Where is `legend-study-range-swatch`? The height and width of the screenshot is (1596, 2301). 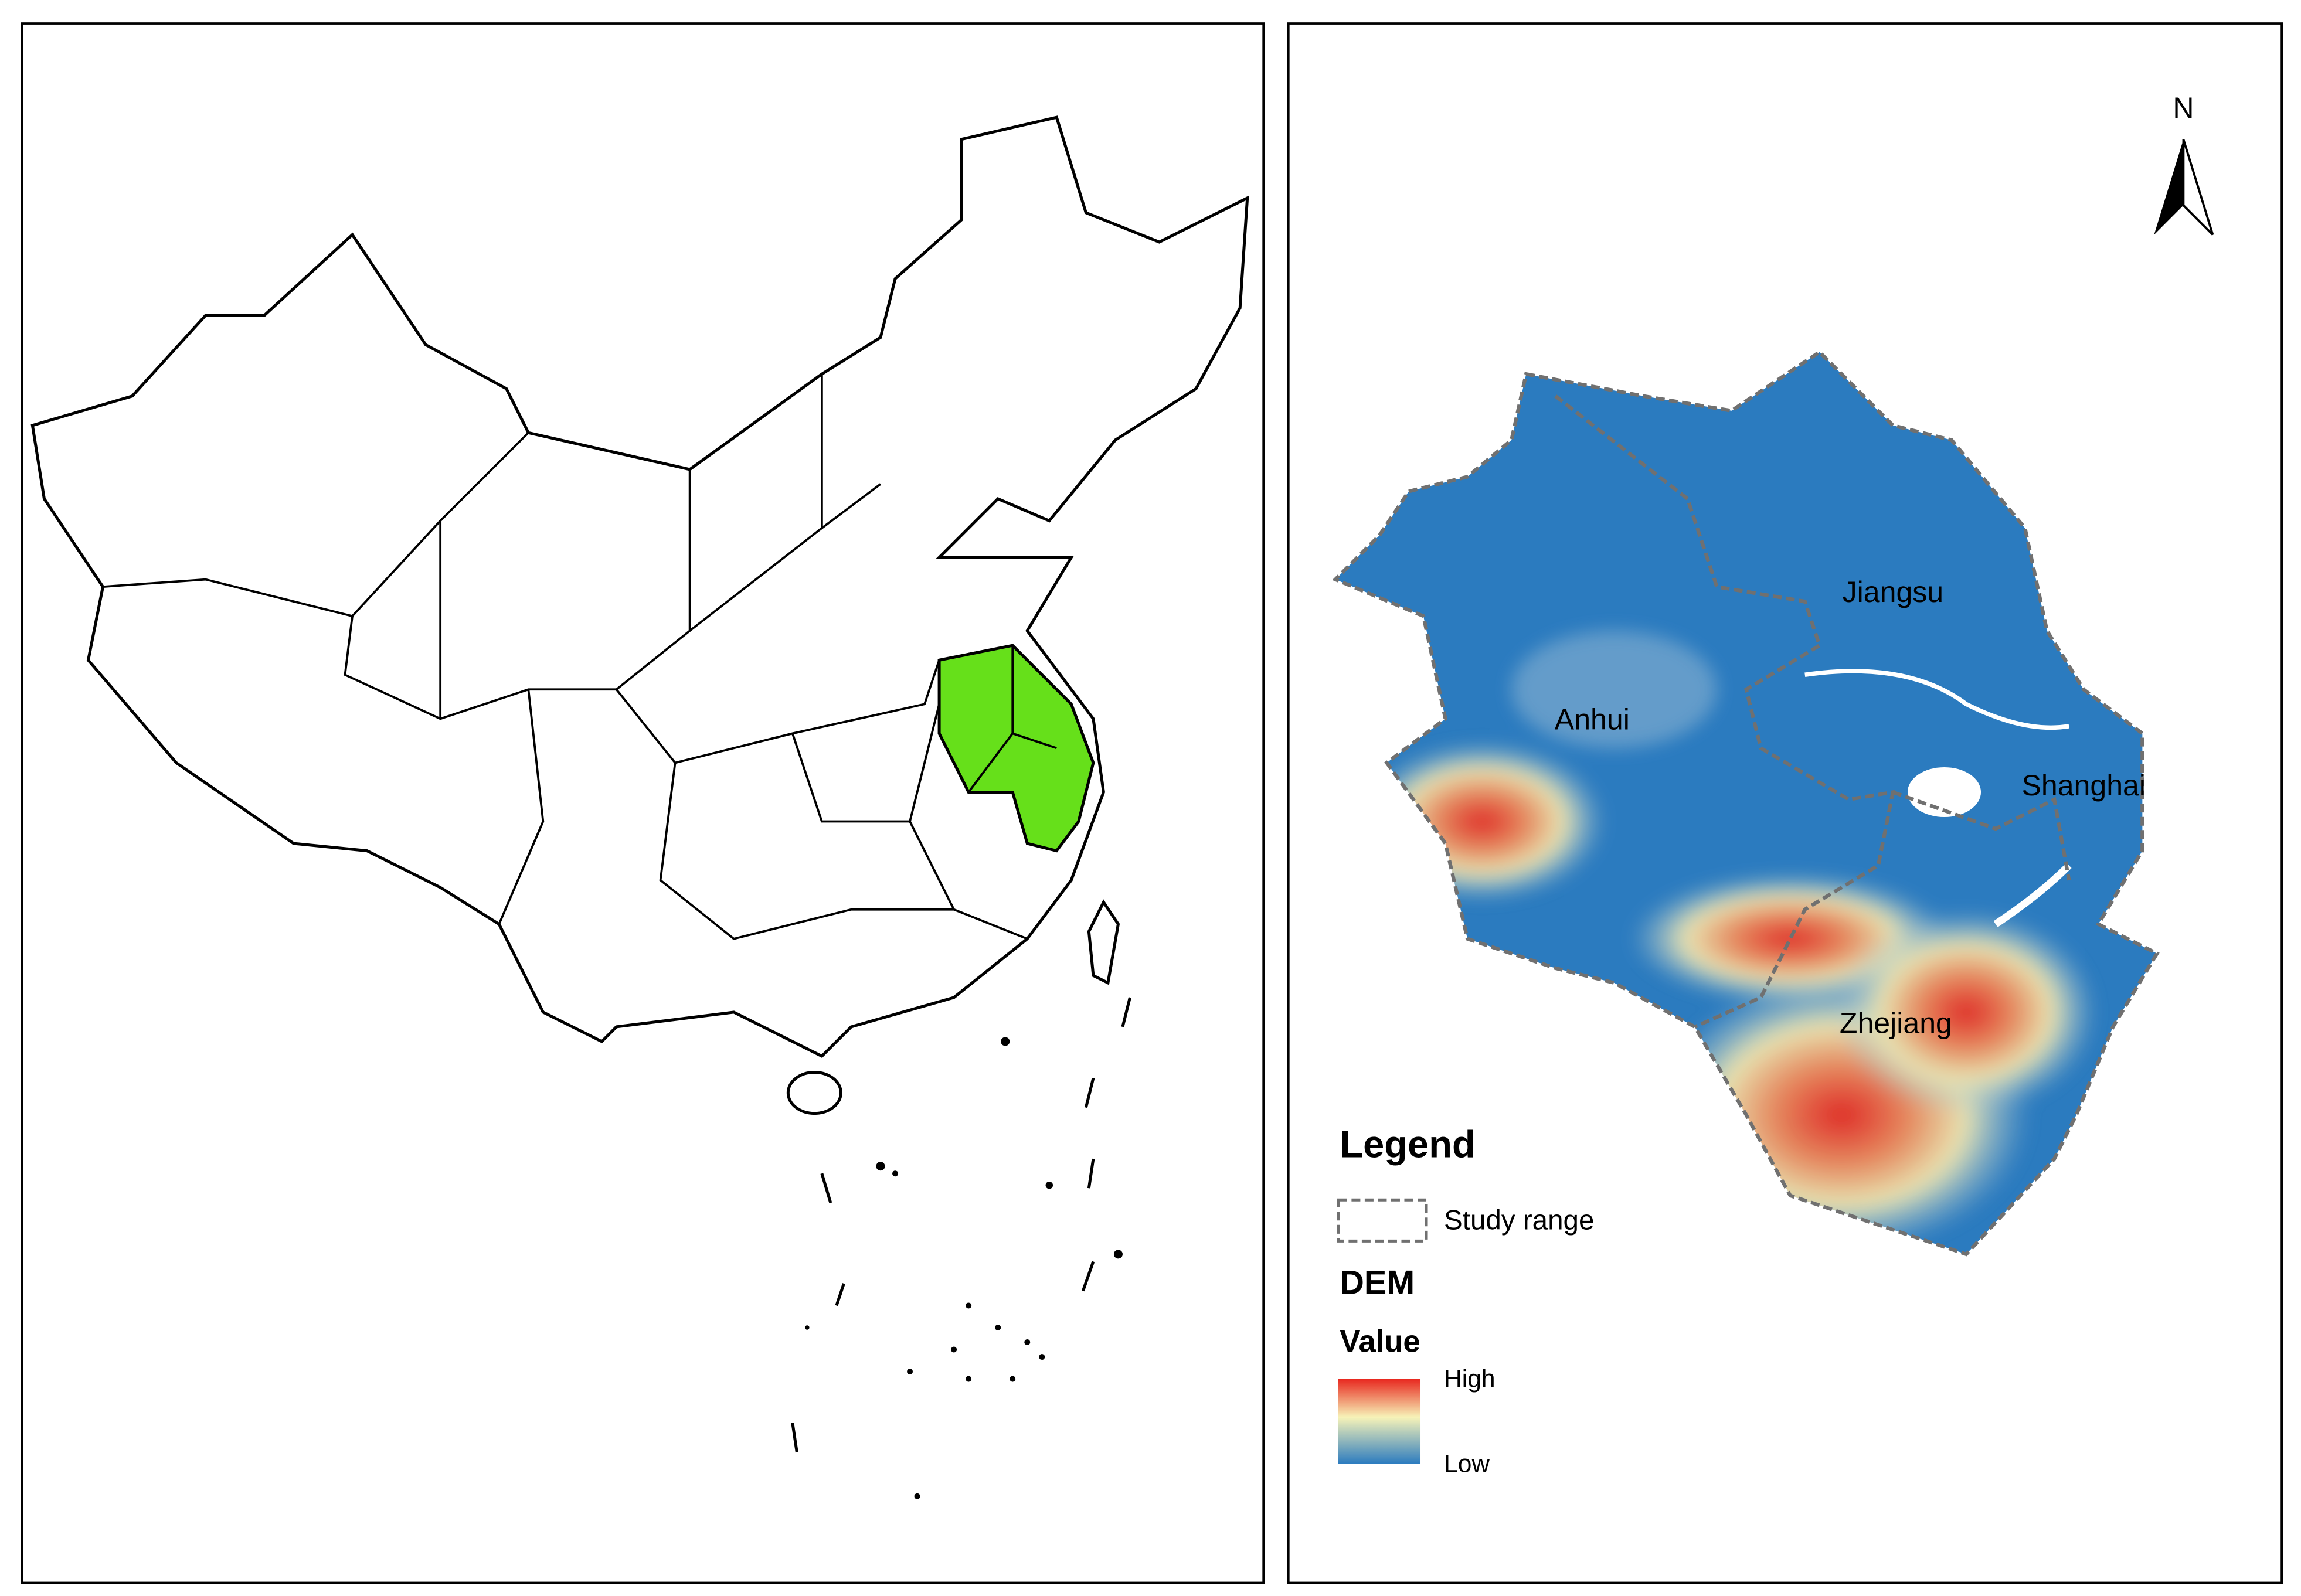 legend-study-range-swatch is located at coordinates (1383, 1220).